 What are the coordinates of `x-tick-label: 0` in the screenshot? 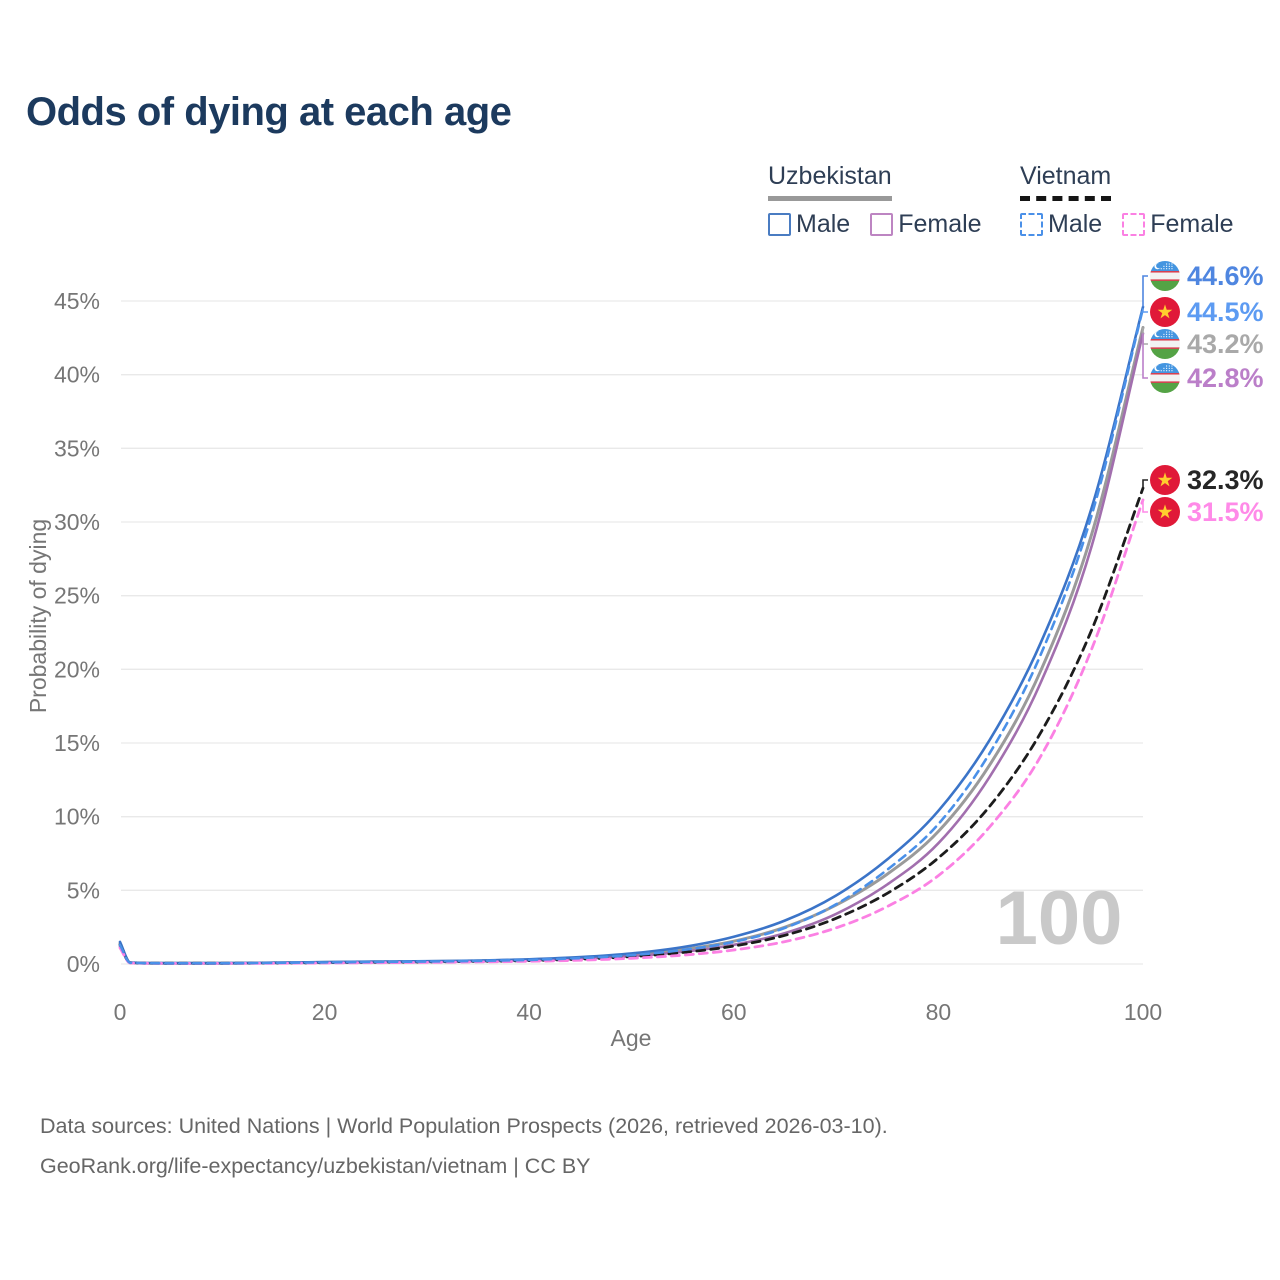 It's located at (120, 1012).